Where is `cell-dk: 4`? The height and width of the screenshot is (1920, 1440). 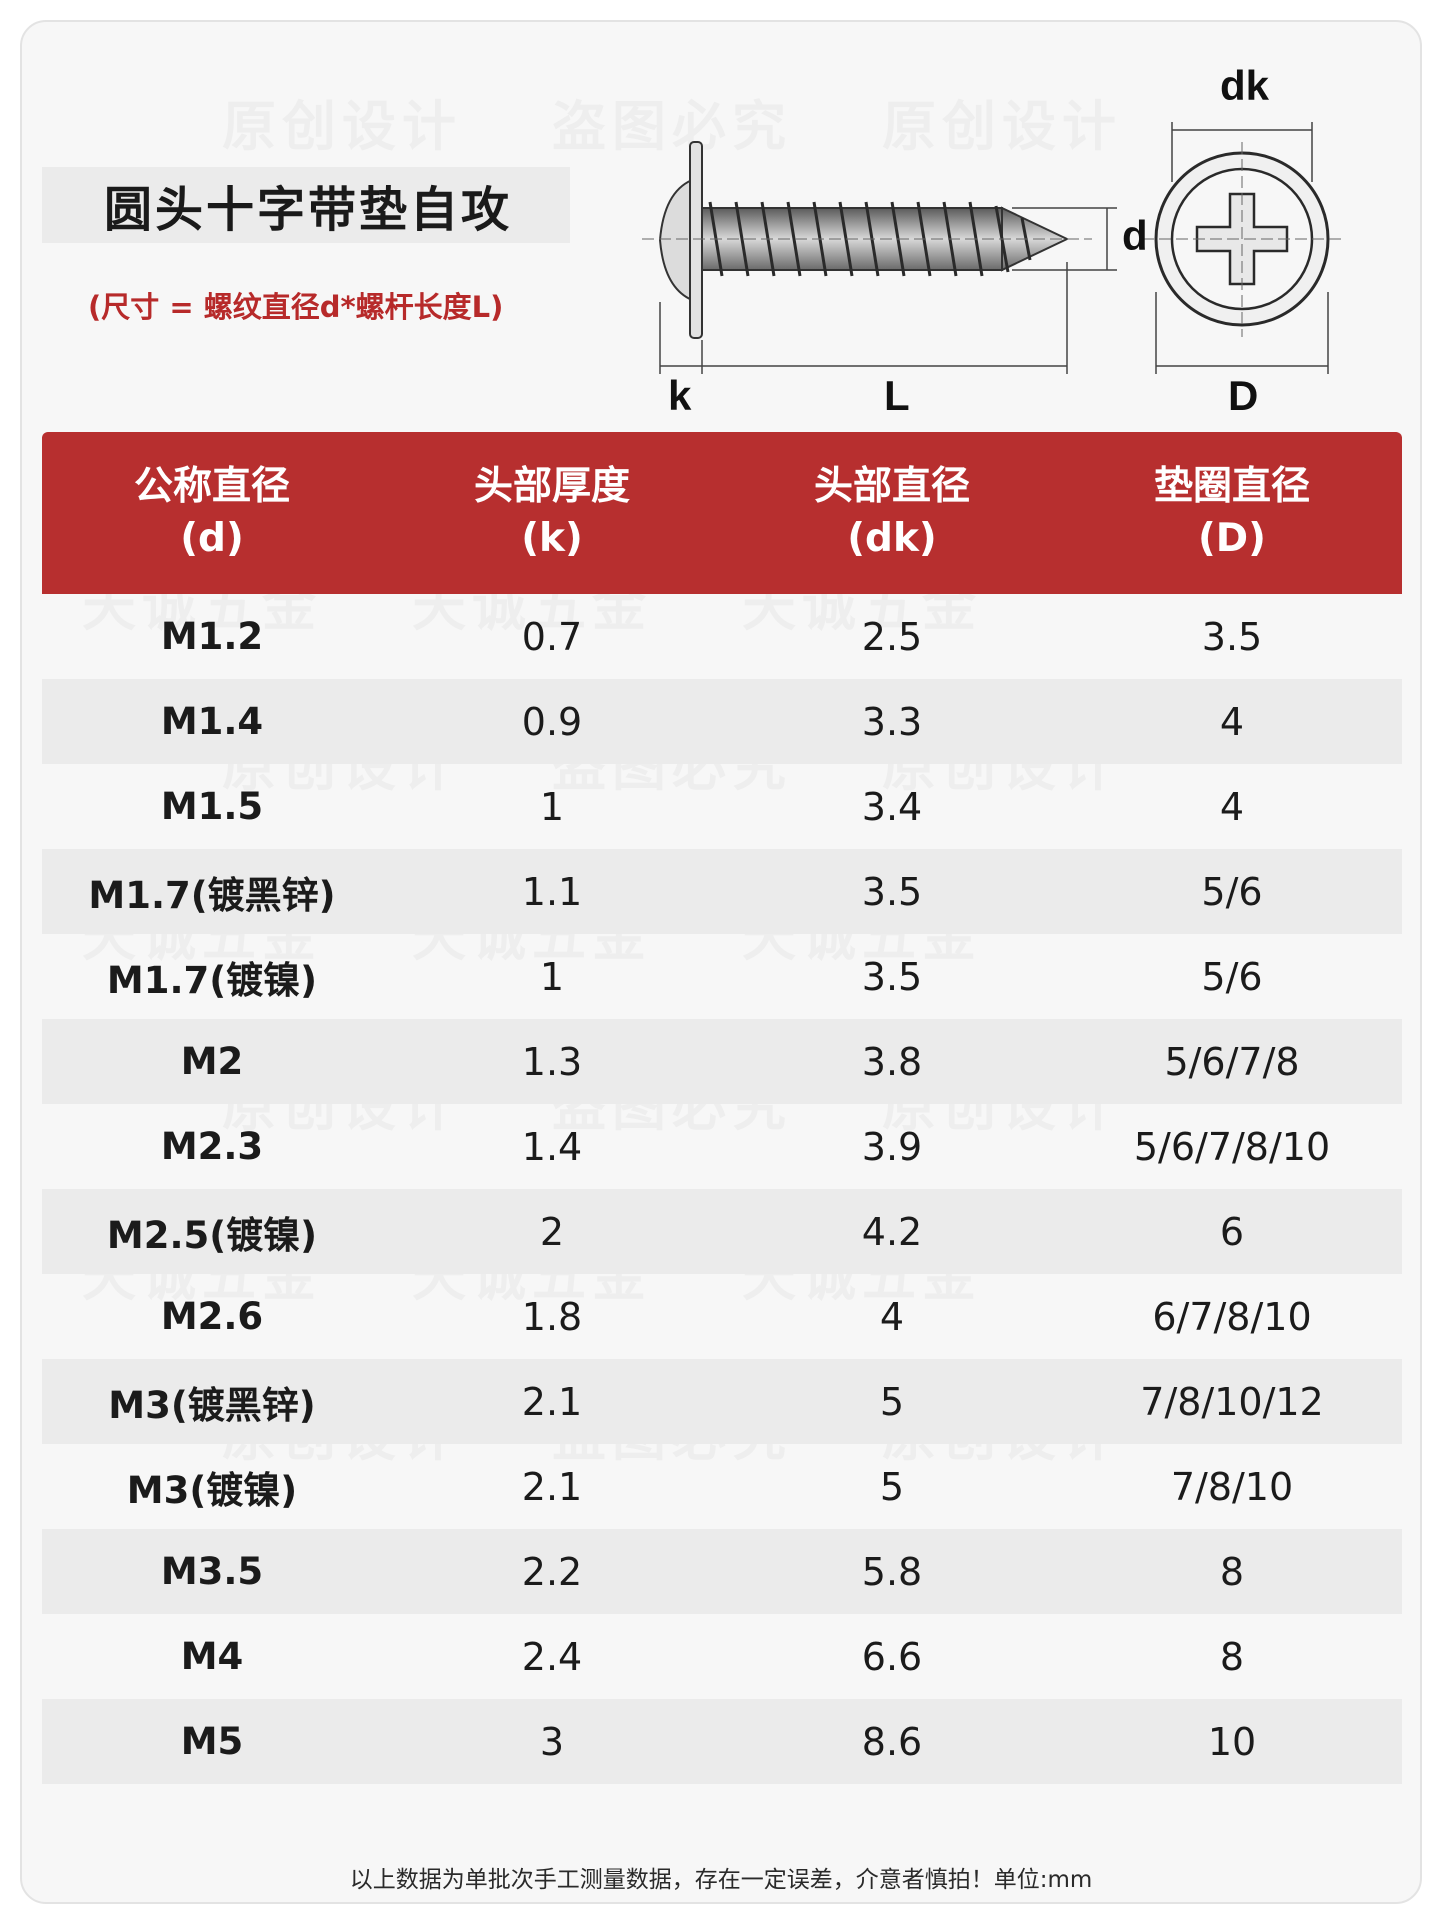
cell-dk: 4 is located at coordinates (892, 1316).